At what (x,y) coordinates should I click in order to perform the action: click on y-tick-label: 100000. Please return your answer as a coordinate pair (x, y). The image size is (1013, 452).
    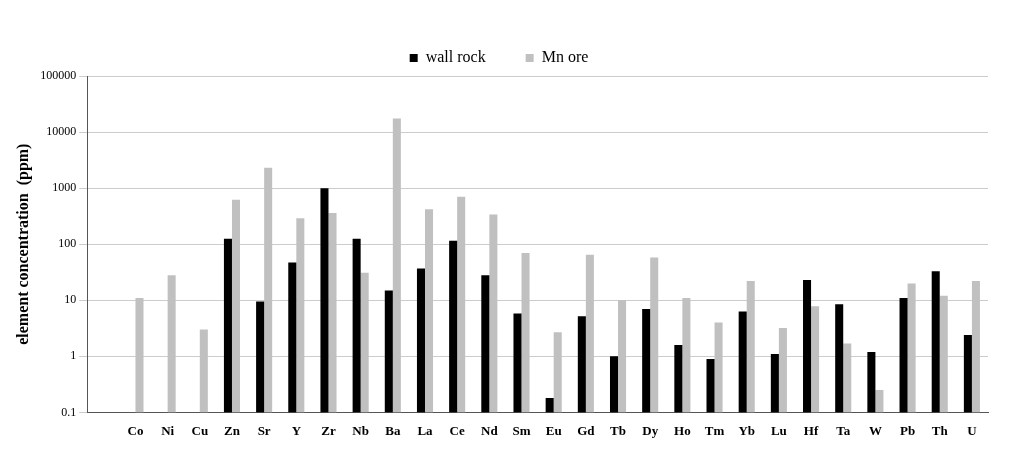
    Looking at the image, I should click on (58, 75).